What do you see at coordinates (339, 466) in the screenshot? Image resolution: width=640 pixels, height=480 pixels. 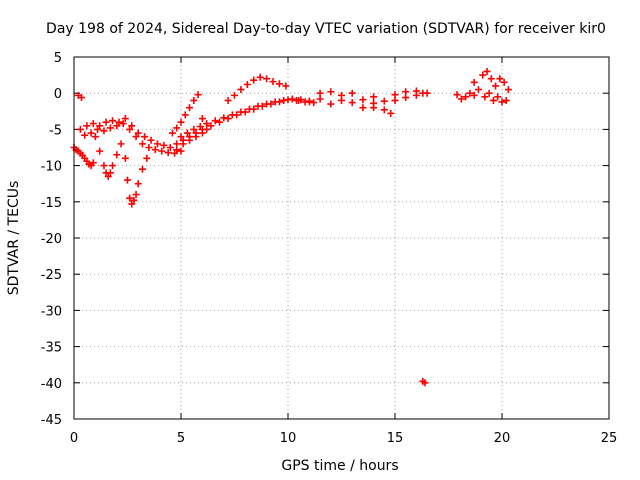 I see `x-axis-label: GPS time / hours` at bounding box center [339, 466].